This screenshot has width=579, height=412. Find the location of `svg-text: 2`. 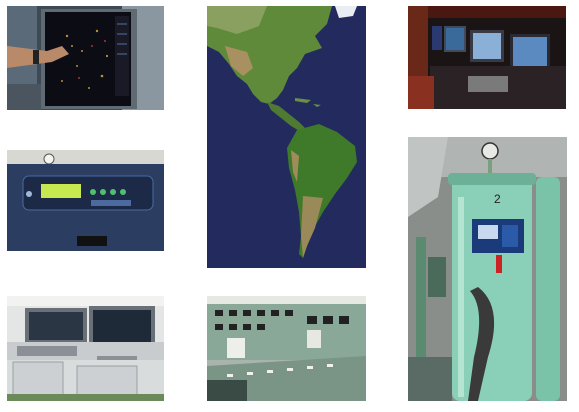

svg-text: 2 is located at coordinates (497, 199).